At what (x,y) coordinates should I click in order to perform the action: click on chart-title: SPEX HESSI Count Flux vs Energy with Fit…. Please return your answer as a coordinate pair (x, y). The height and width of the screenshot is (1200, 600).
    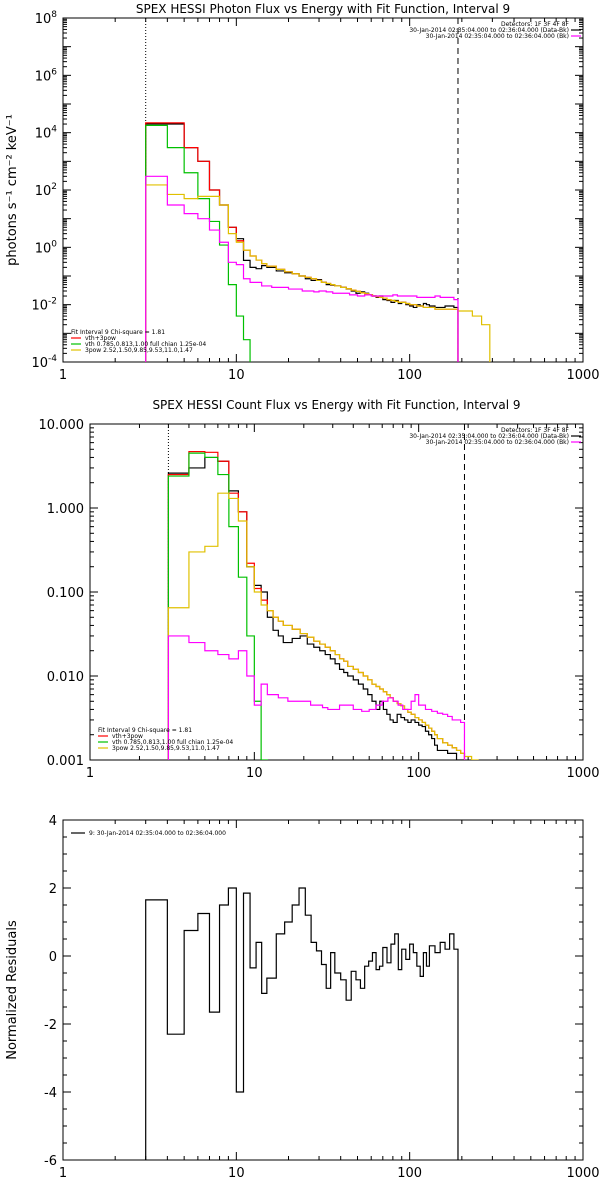
    Looking at the image, I should click on (336, 405).